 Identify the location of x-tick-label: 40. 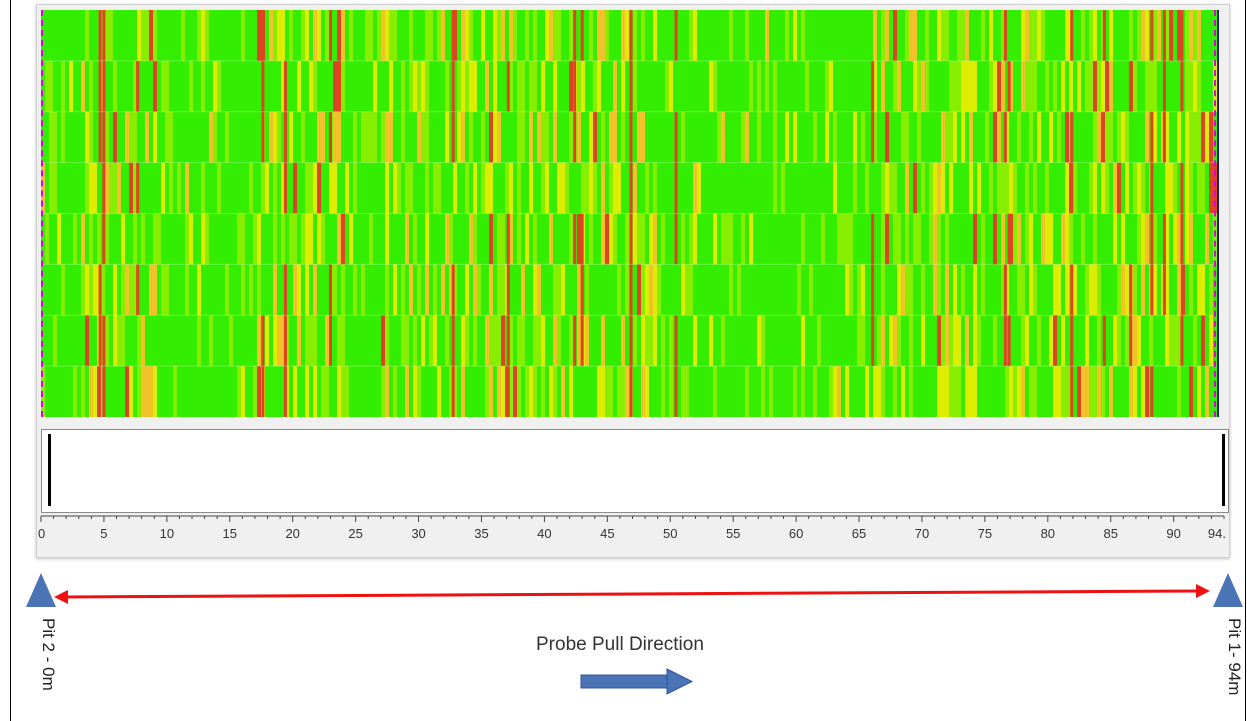
(544, 533).